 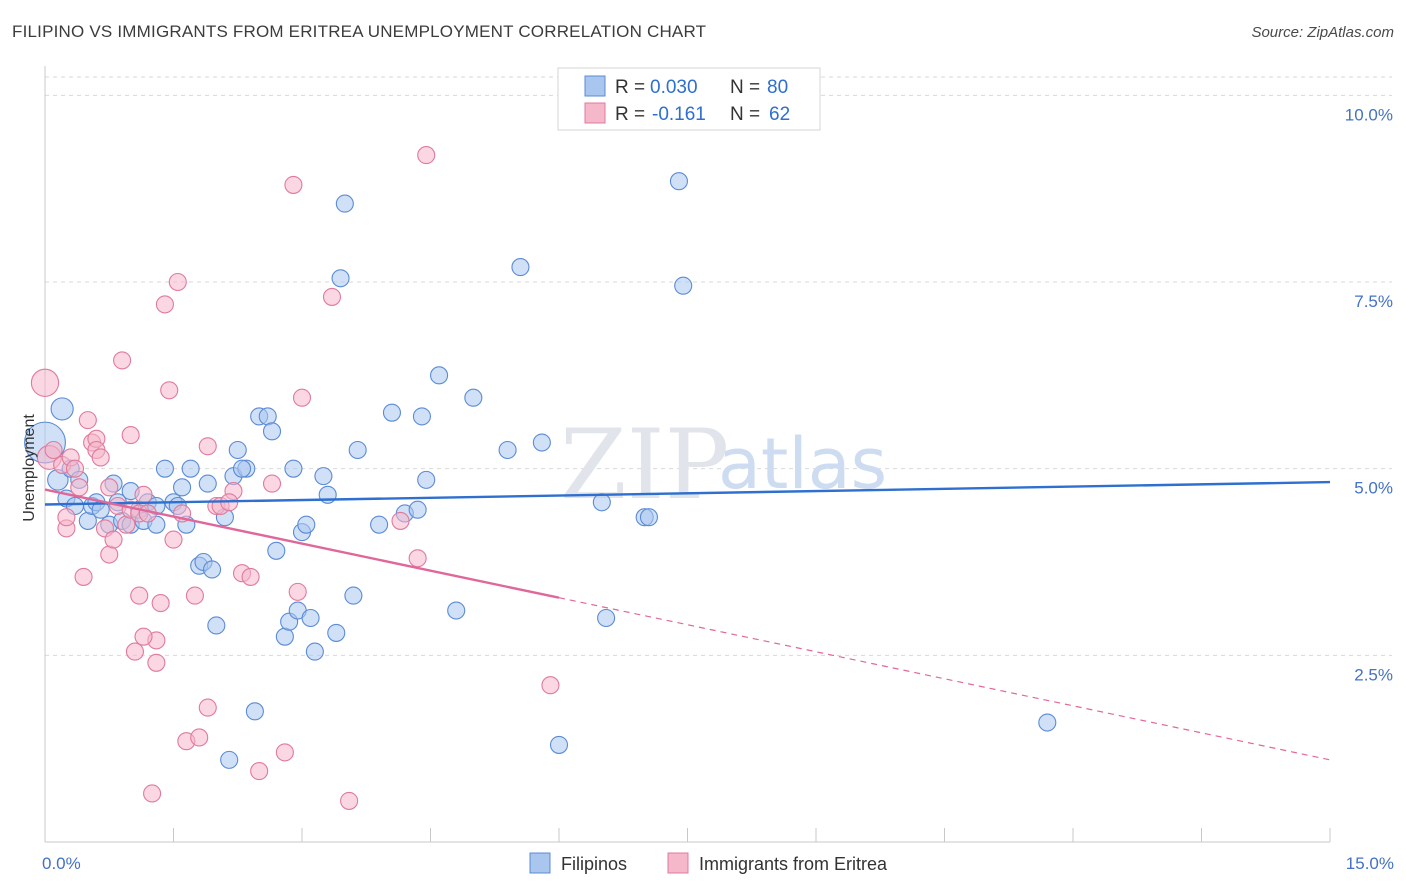 I want to click on x-tick-label-max: 15.0%, so click(x=1370, y=863).